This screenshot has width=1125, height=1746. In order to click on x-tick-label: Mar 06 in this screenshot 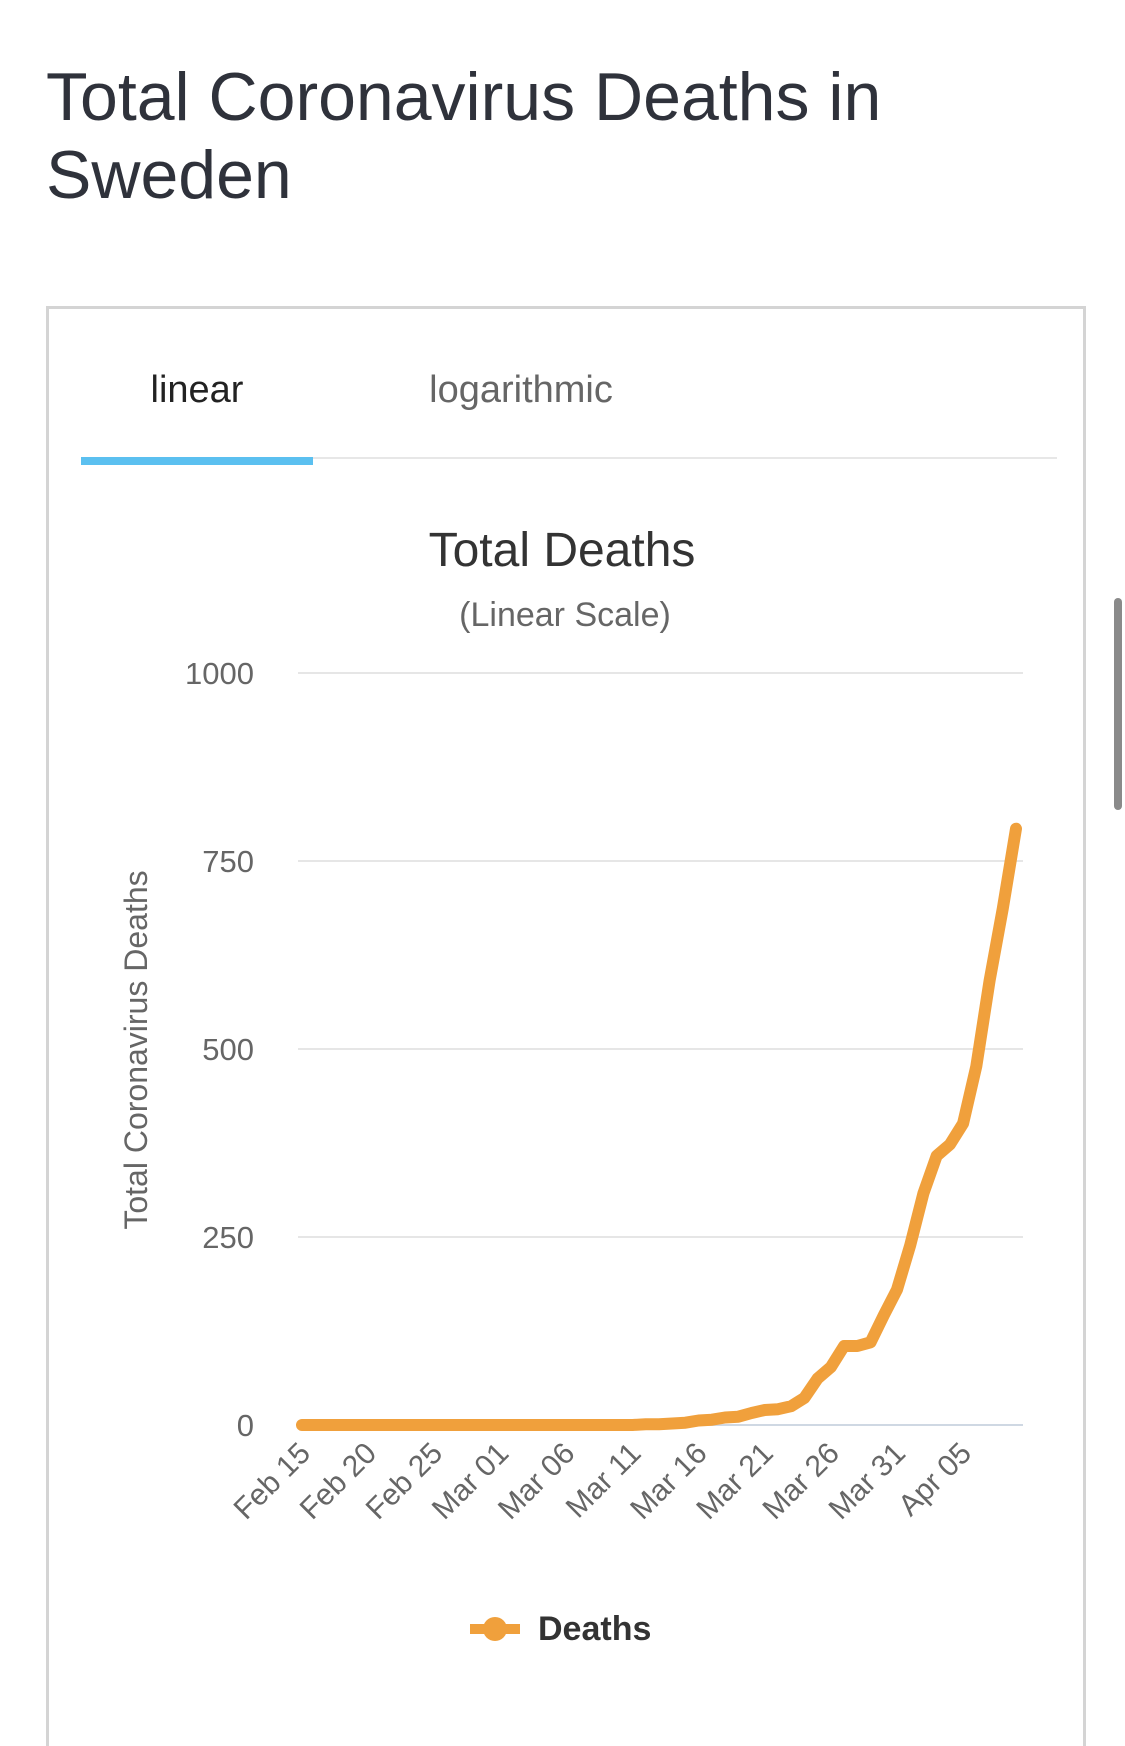, I will do `click(536, 1481)`.